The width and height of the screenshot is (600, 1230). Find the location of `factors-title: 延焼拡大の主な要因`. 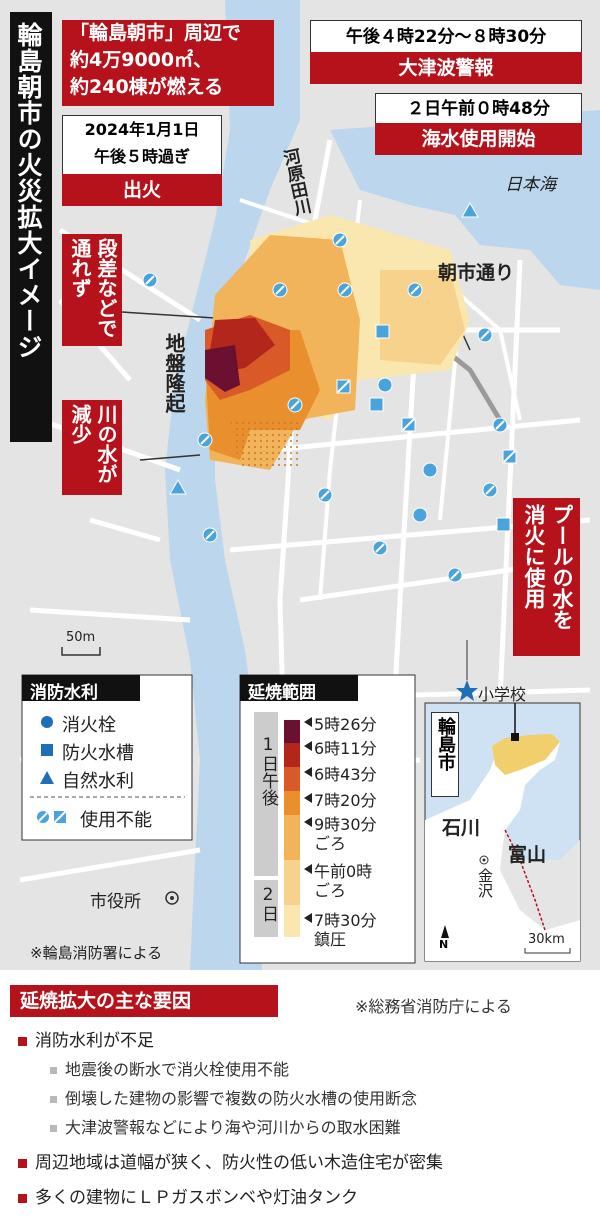

factors-title: 延焼拡大の主な要因 is located at coordinates (144, 1001).